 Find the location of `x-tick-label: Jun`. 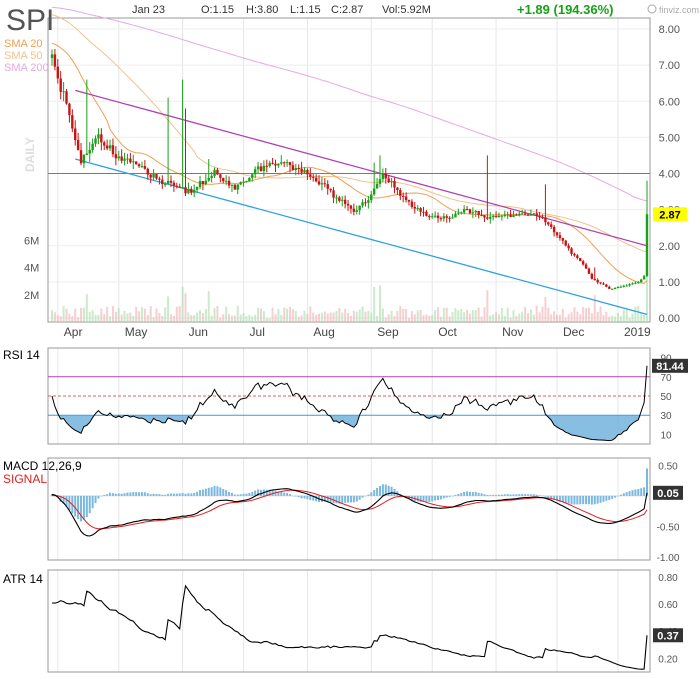

x-tick-label: Jun is located at coordinates (198, 332).